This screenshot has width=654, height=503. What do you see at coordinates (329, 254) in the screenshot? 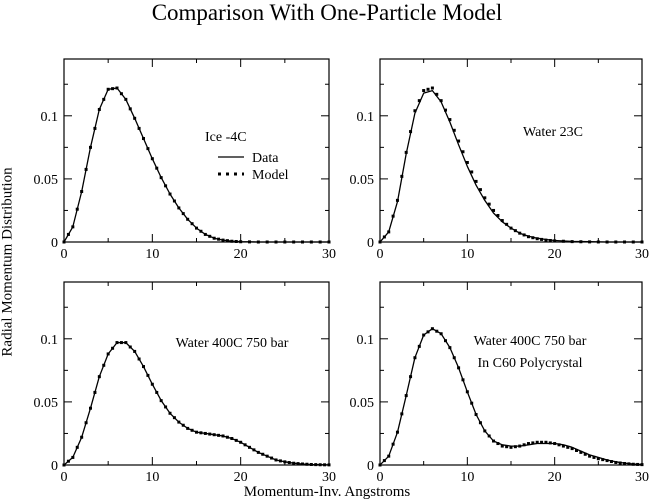
I see `x-tick-label: 30` at bounding box center [329, 254].